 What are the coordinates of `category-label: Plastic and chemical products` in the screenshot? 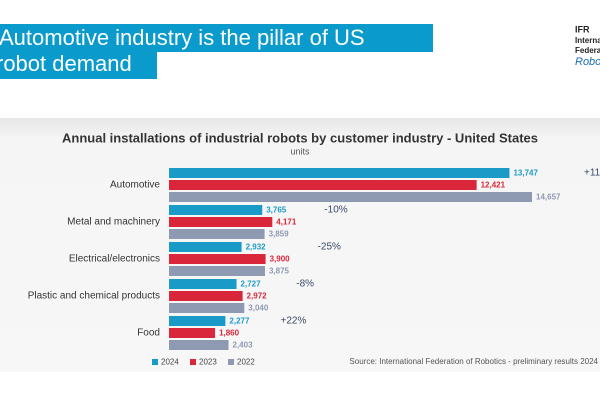 It's located at (94, 296).